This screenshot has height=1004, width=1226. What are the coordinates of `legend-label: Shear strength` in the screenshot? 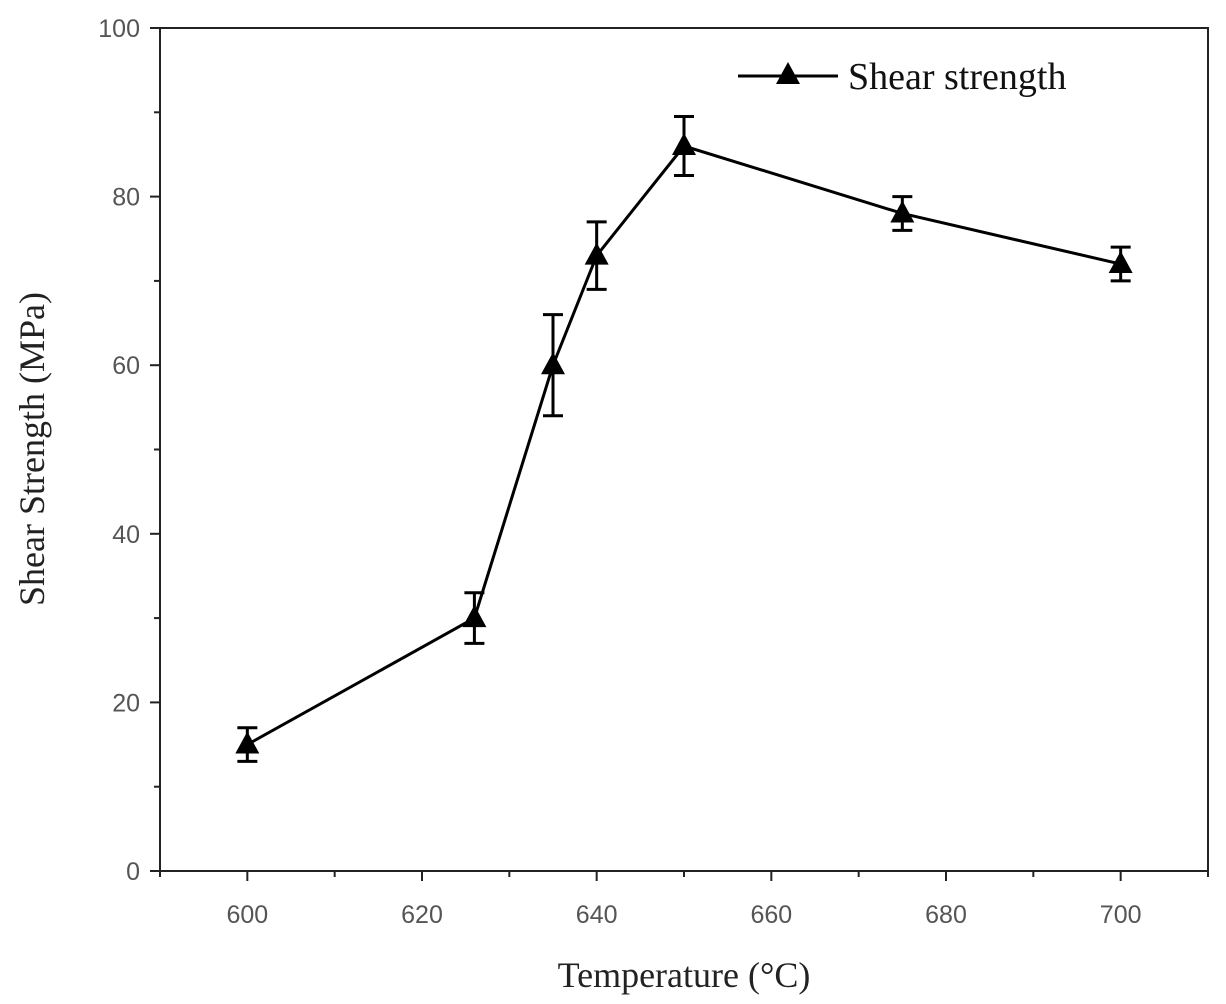 It's located at (957, 77).